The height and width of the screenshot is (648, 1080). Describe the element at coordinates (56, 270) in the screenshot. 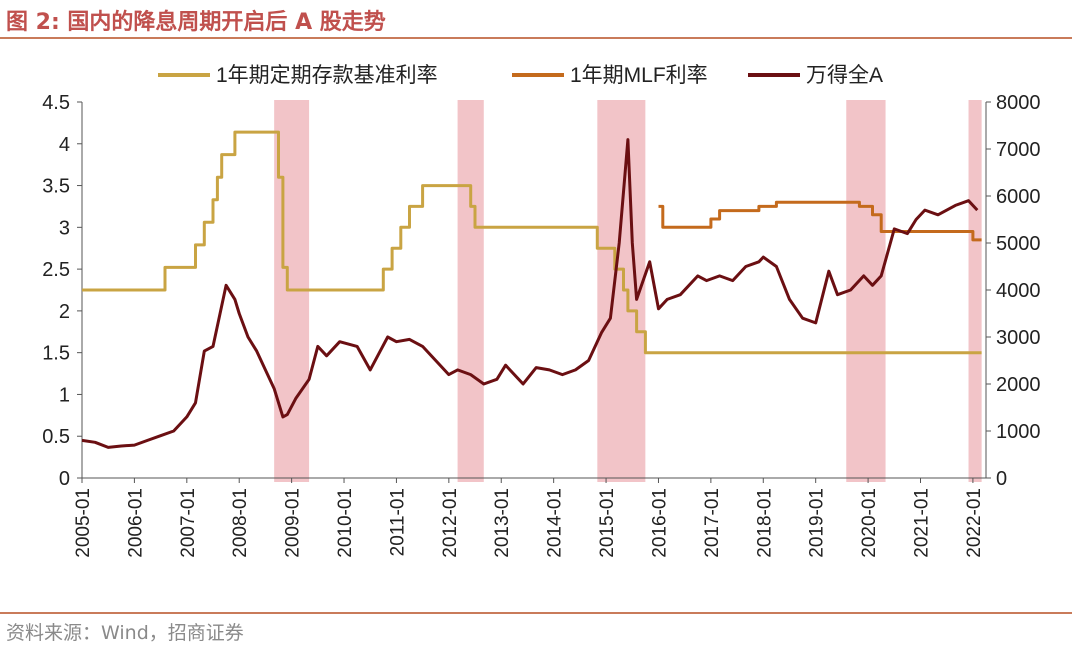

I see `left-tick-label: 2.5` at that location.